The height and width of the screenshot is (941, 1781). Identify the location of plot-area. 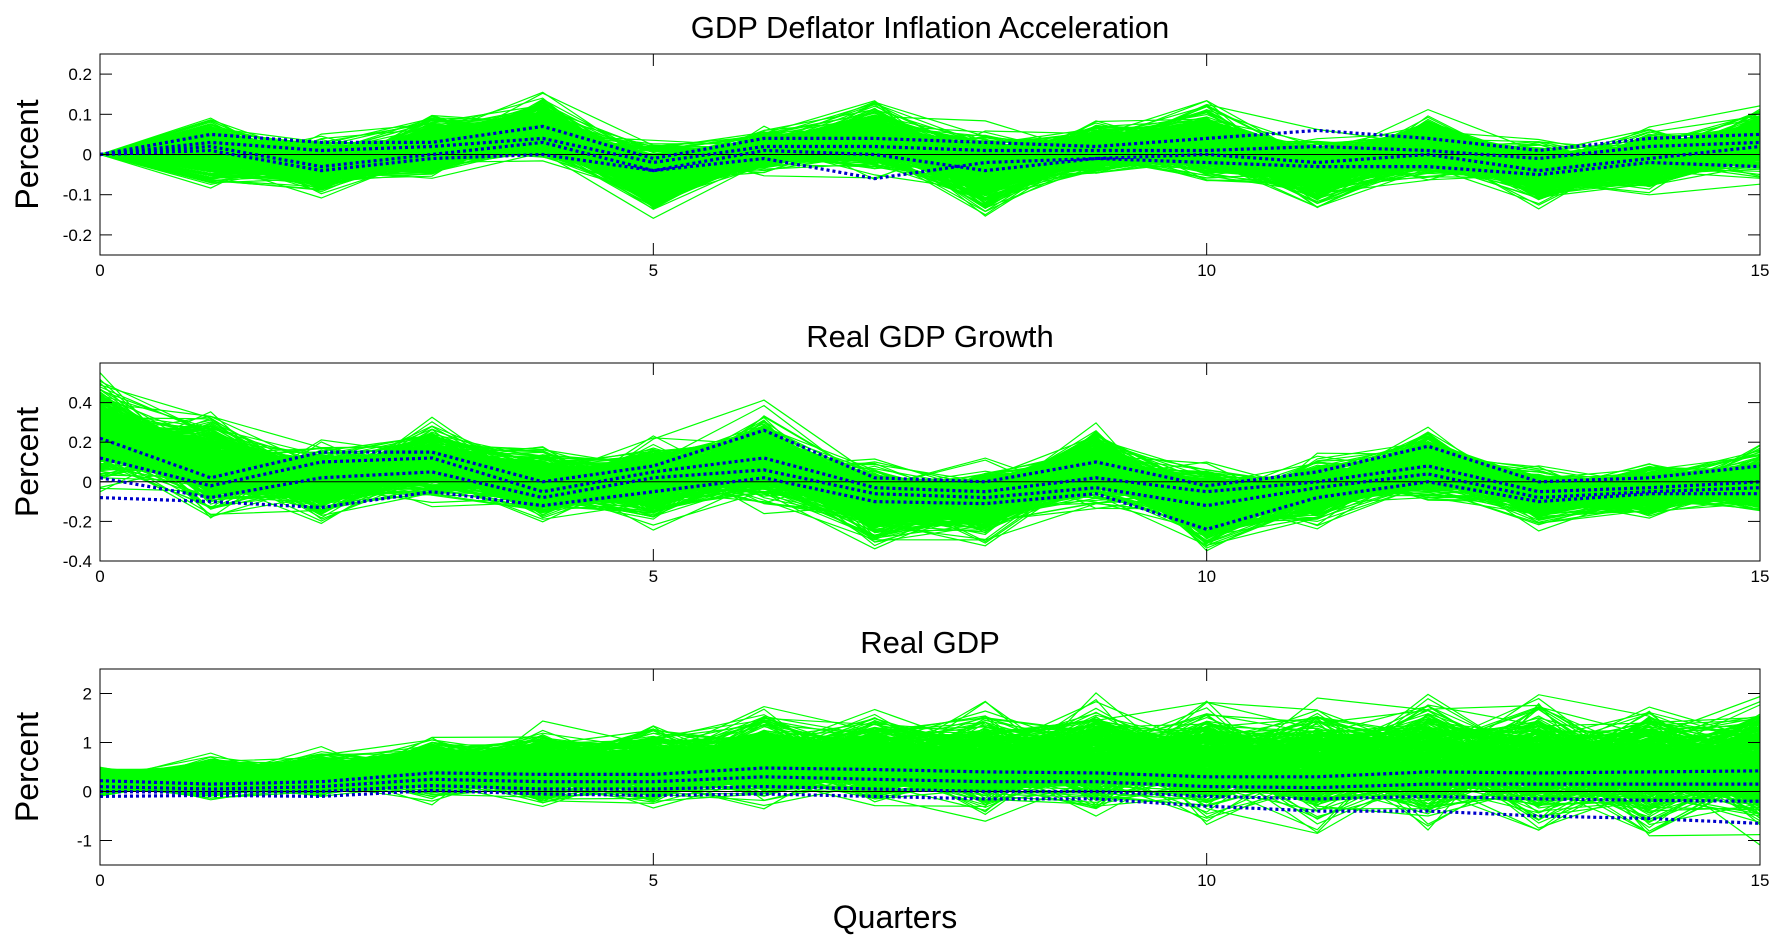
(930, 155).